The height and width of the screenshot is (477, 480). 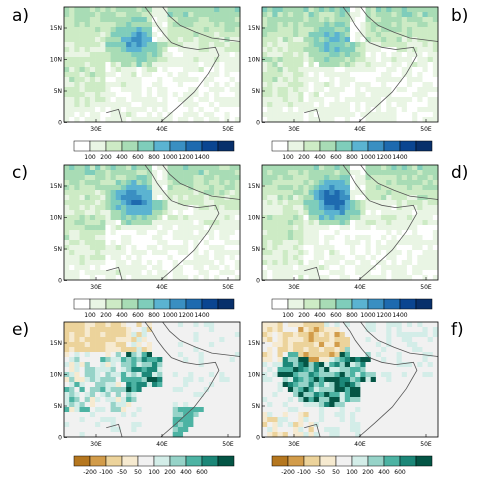 What do you see at coordinates (60, 438) in the screenshot?
I see `y-tick-label: 0` at bounding box center [60, 438].